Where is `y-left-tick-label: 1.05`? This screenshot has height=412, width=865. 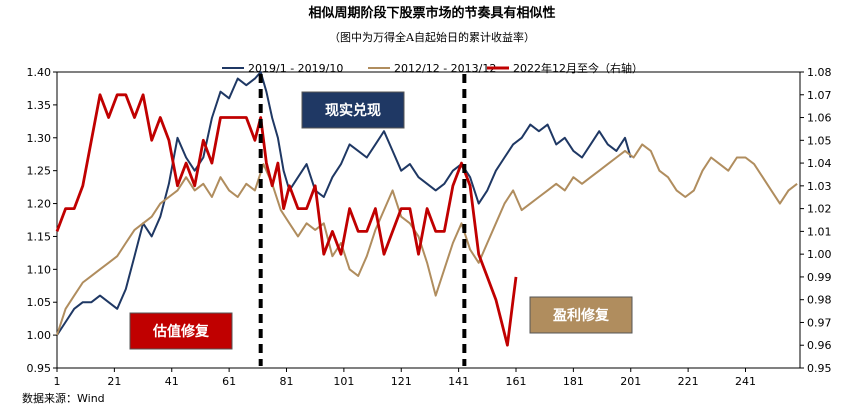 y-left-tick-label: 1.05 is located at coordinates (39, 302).